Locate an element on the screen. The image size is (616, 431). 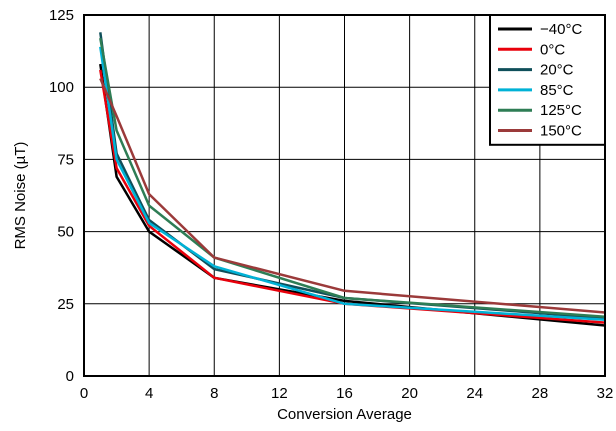
x-tick-label: 28 is located at coordinates (540, 393).